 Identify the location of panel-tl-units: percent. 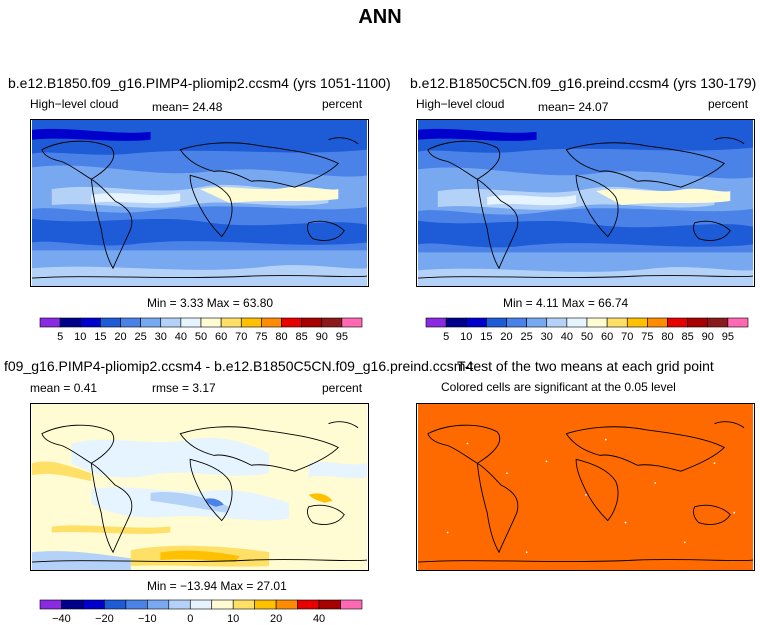
(342, 104).